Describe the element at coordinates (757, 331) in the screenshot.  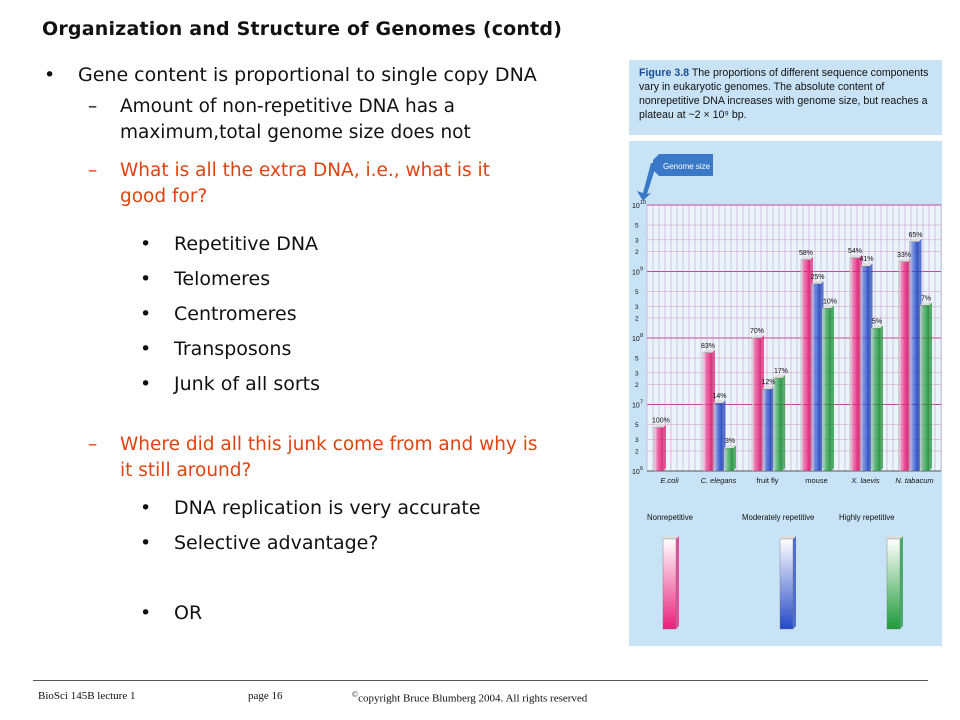
I see `bar-data-label: 70%` at that location.